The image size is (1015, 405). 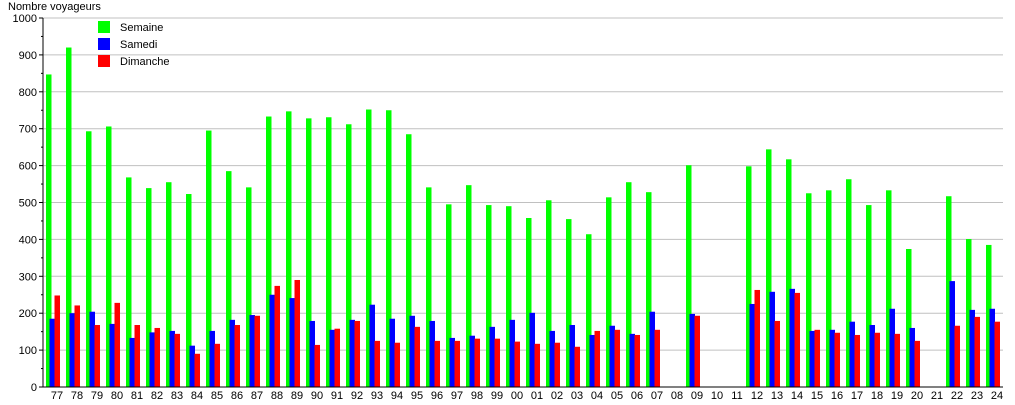 What do you see at coordinates (28, 130) in the screenshot?
I see `y-tick-label: 700` at bounding box center [28, 130].